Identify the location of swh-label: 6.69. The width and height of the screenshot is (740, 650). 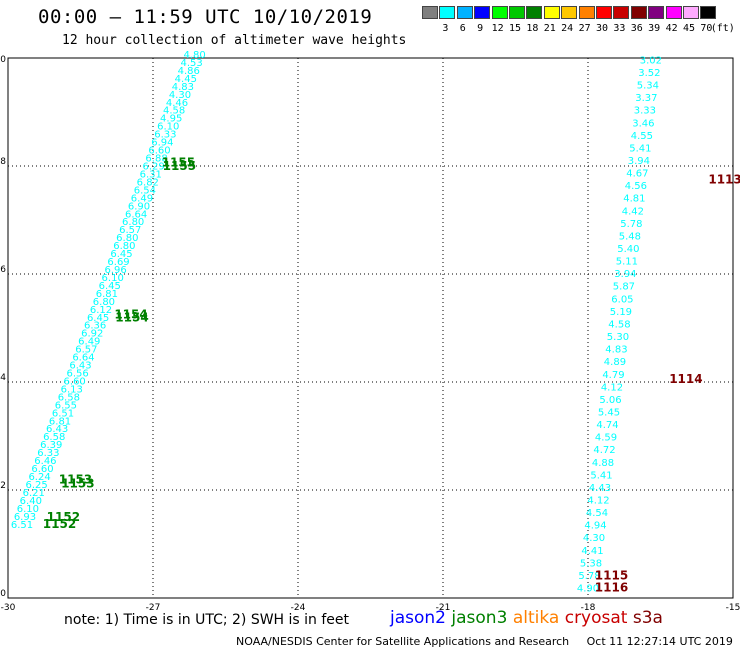
(118, 262).